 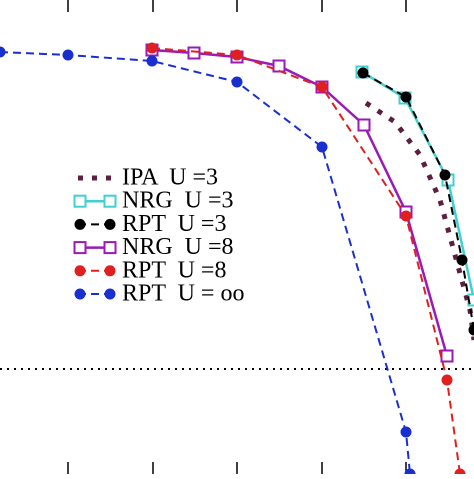 What do you see at coordinates (174, 224) in the screenshot?
I see `legend-label: RPT U =3` at bounding box center [174, 224].